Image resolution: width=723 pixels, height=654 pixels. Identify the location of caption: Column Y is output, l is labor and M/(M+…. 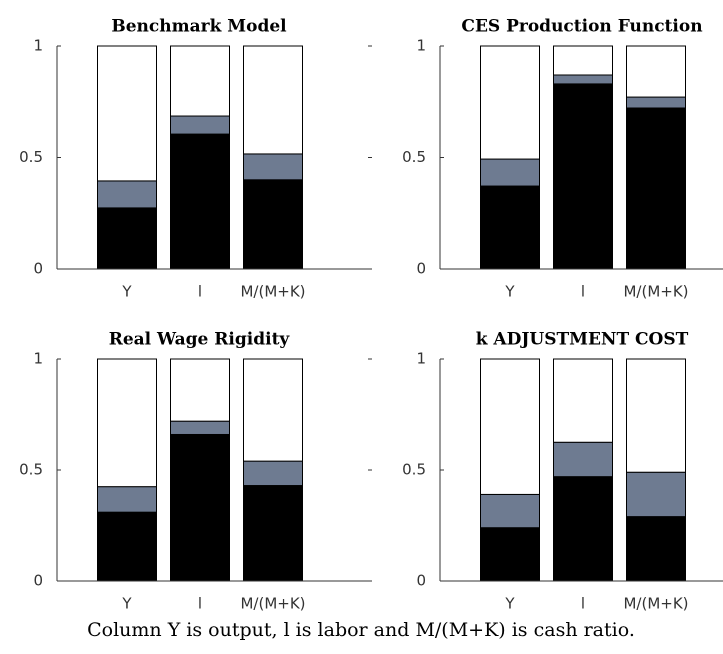
(361, 630).